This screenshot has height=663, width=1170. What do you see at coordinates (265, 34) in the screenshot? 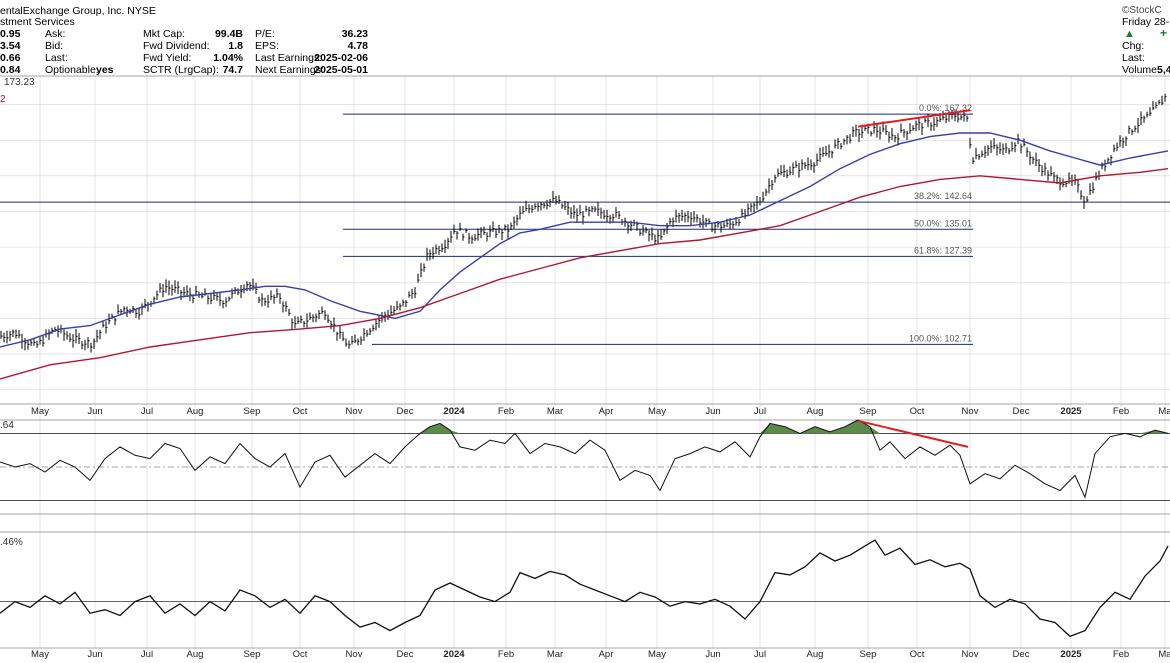
I see `pe-label: P/E:` at bounding box center [265, 34].